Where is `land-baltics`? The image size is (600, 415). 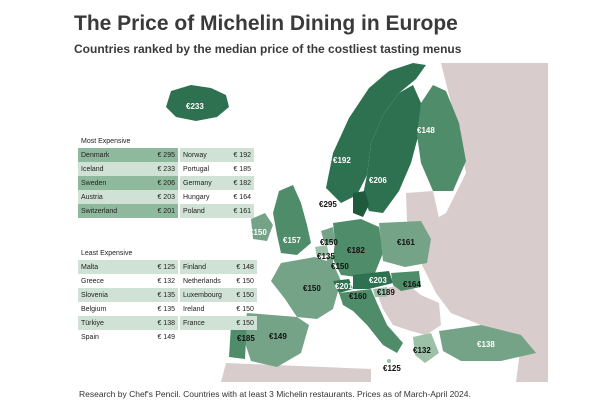 land-baltics is located at coordinates (422, 209).